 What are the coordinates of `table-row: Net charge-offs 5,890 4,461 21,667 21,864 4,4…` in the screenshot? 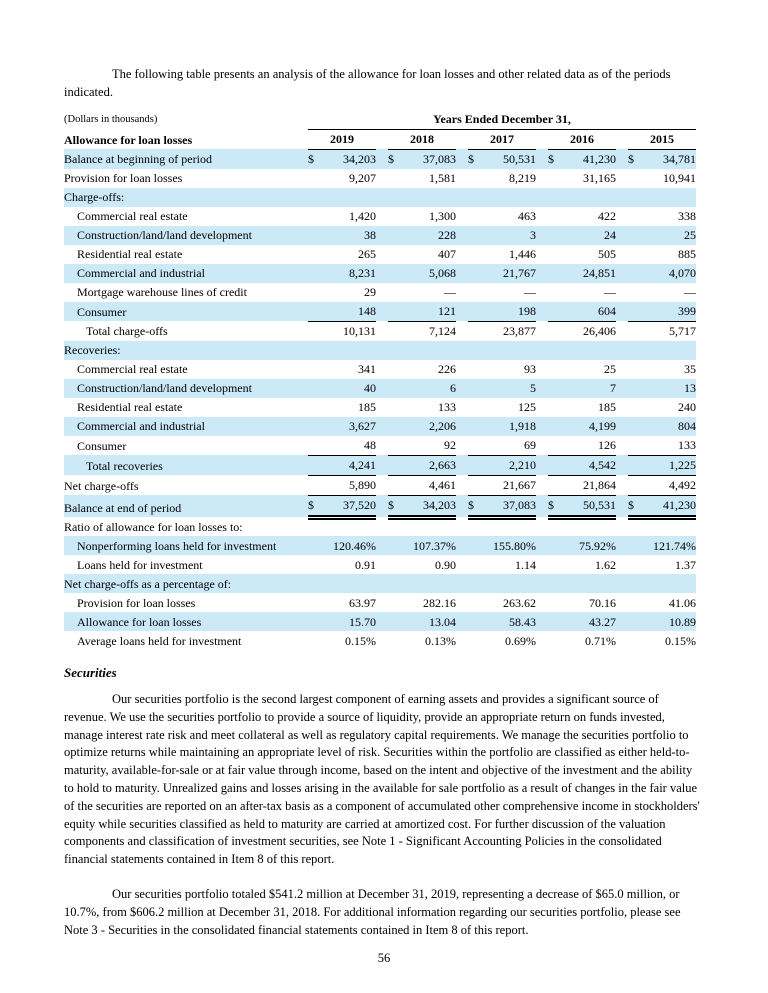 It's located at (380, 485).